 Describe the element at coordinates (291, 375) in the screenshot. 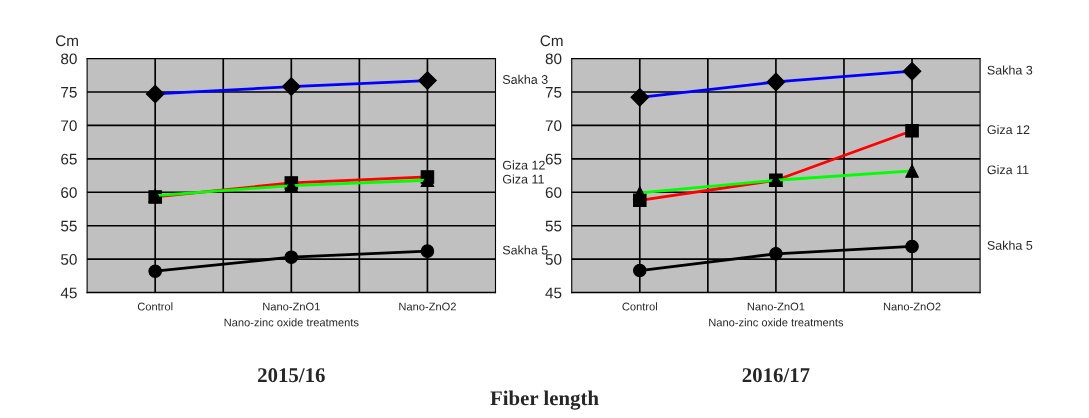

I see `text: 2015/16` at that location.